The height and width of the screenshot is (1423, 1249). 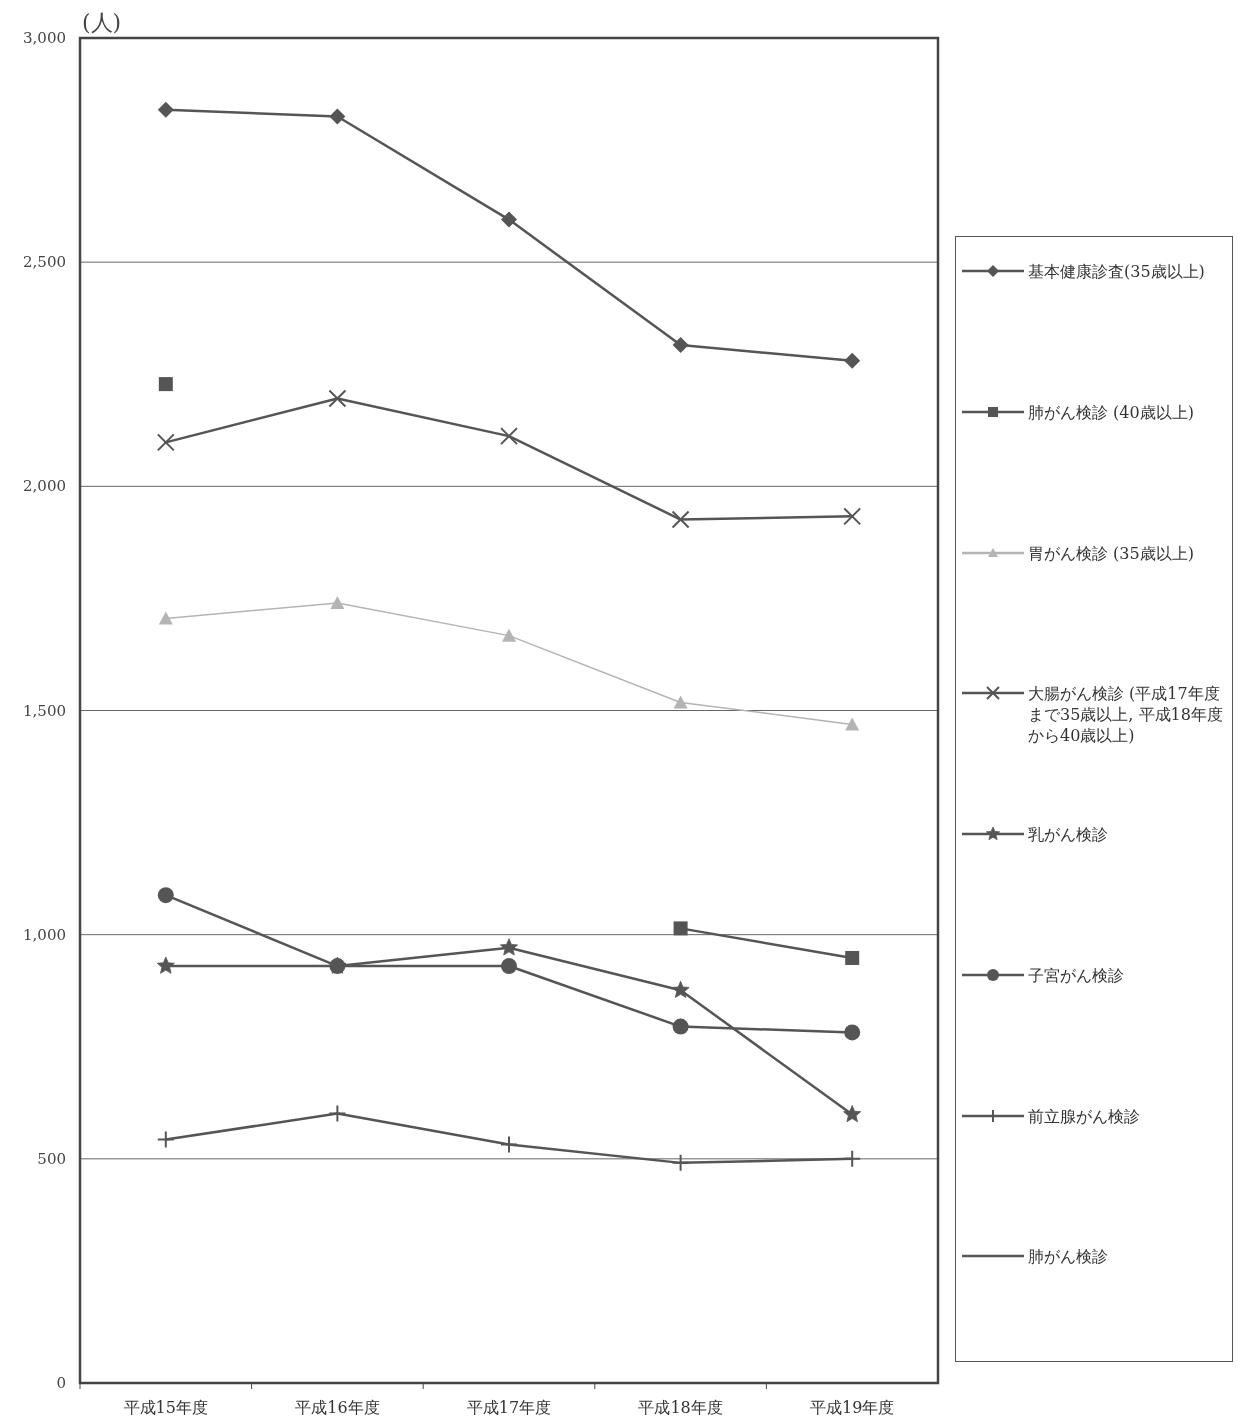 I want to click on x-tick-label: 平成16年度, so click(x=337, y=1407).